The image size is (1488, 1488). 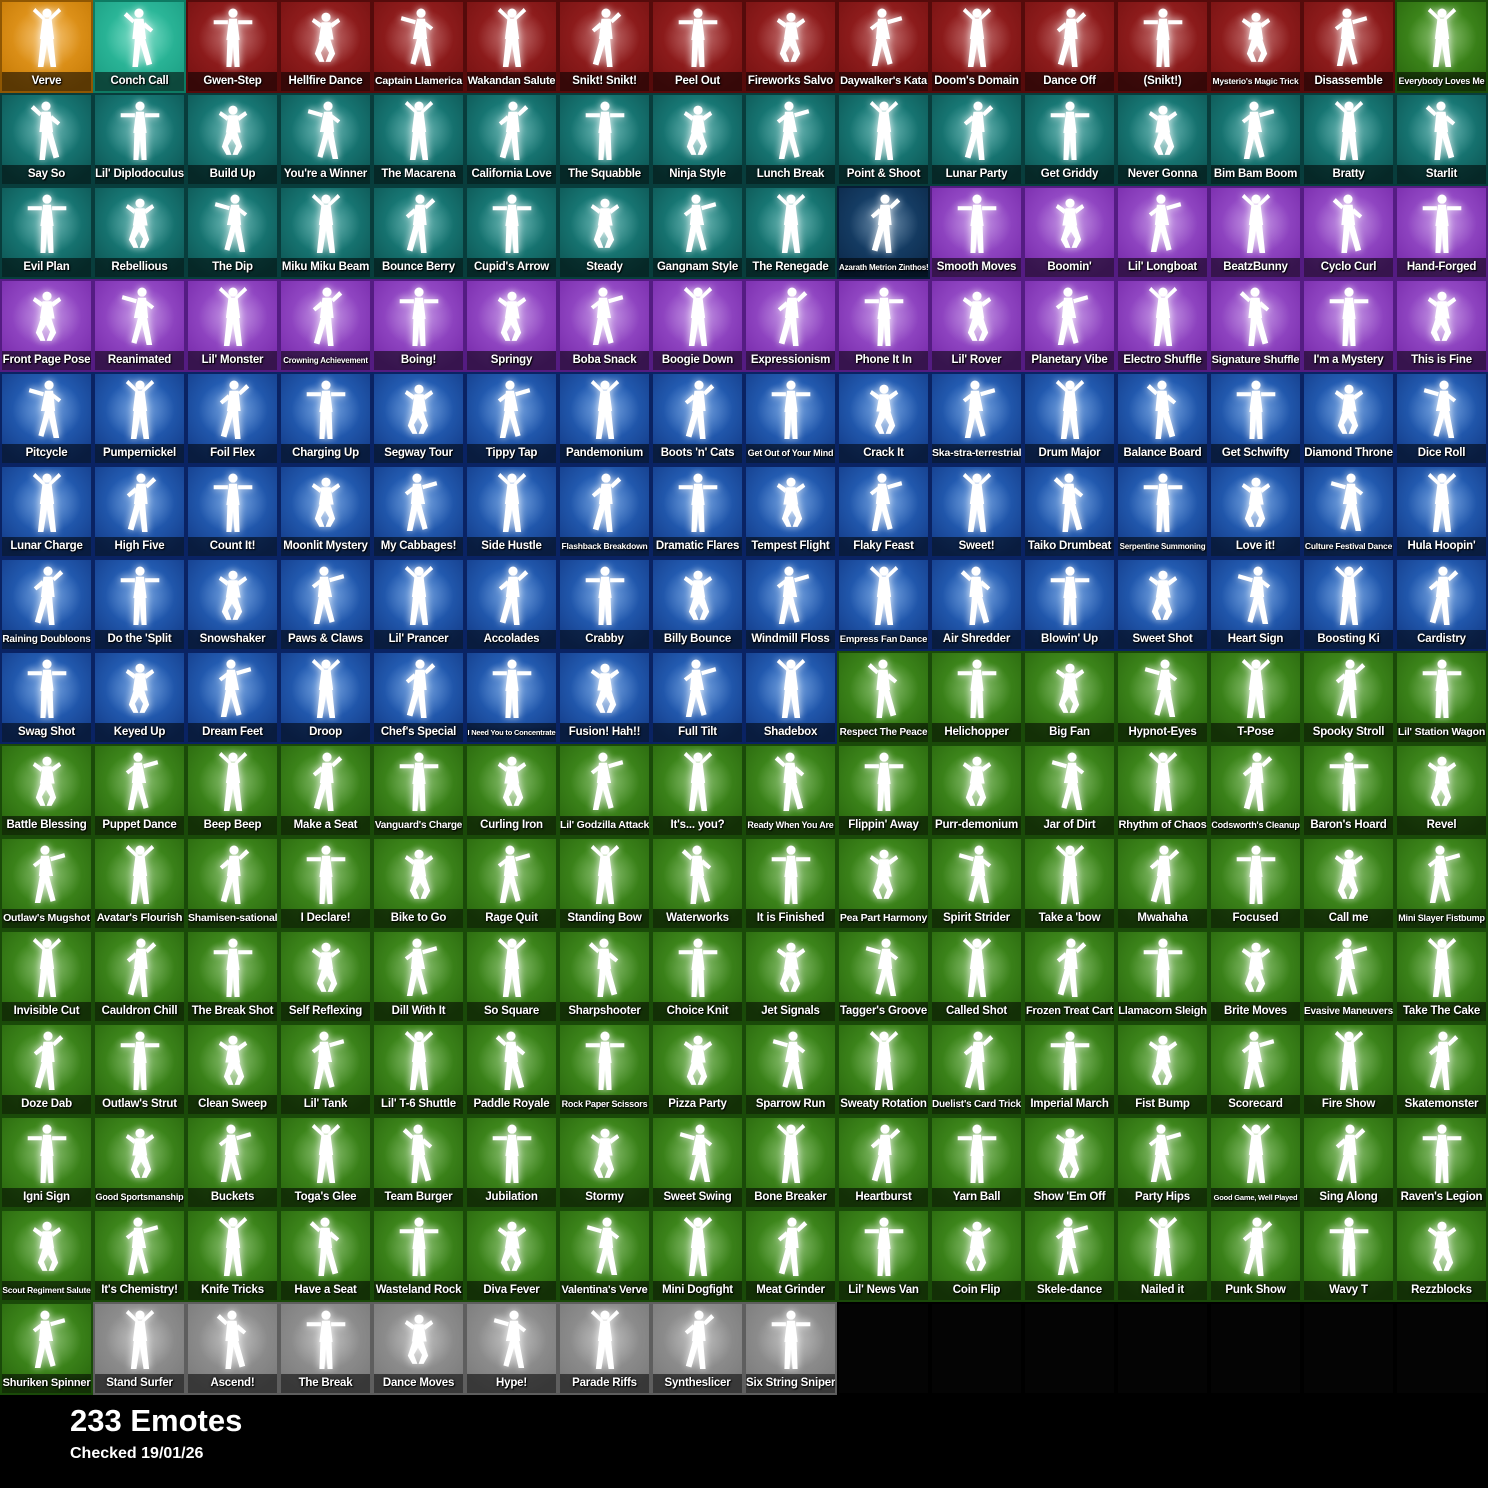 What do you see at coordinates (46, 1255) in the screenshot?
I see `emote-cell: Scout Regiment Salute` at bounding box center [46, 1255].